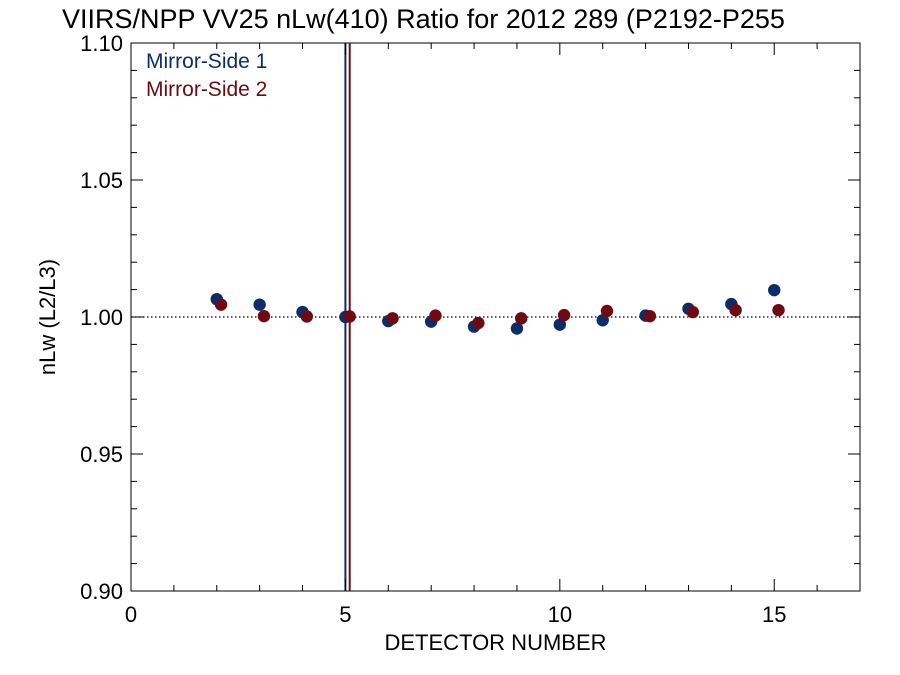 This screenshot has width=900, height=675. Describe the element at coordinates (101, 317) in the screenshot. I see `y-tick-label: 1.00` at that location.